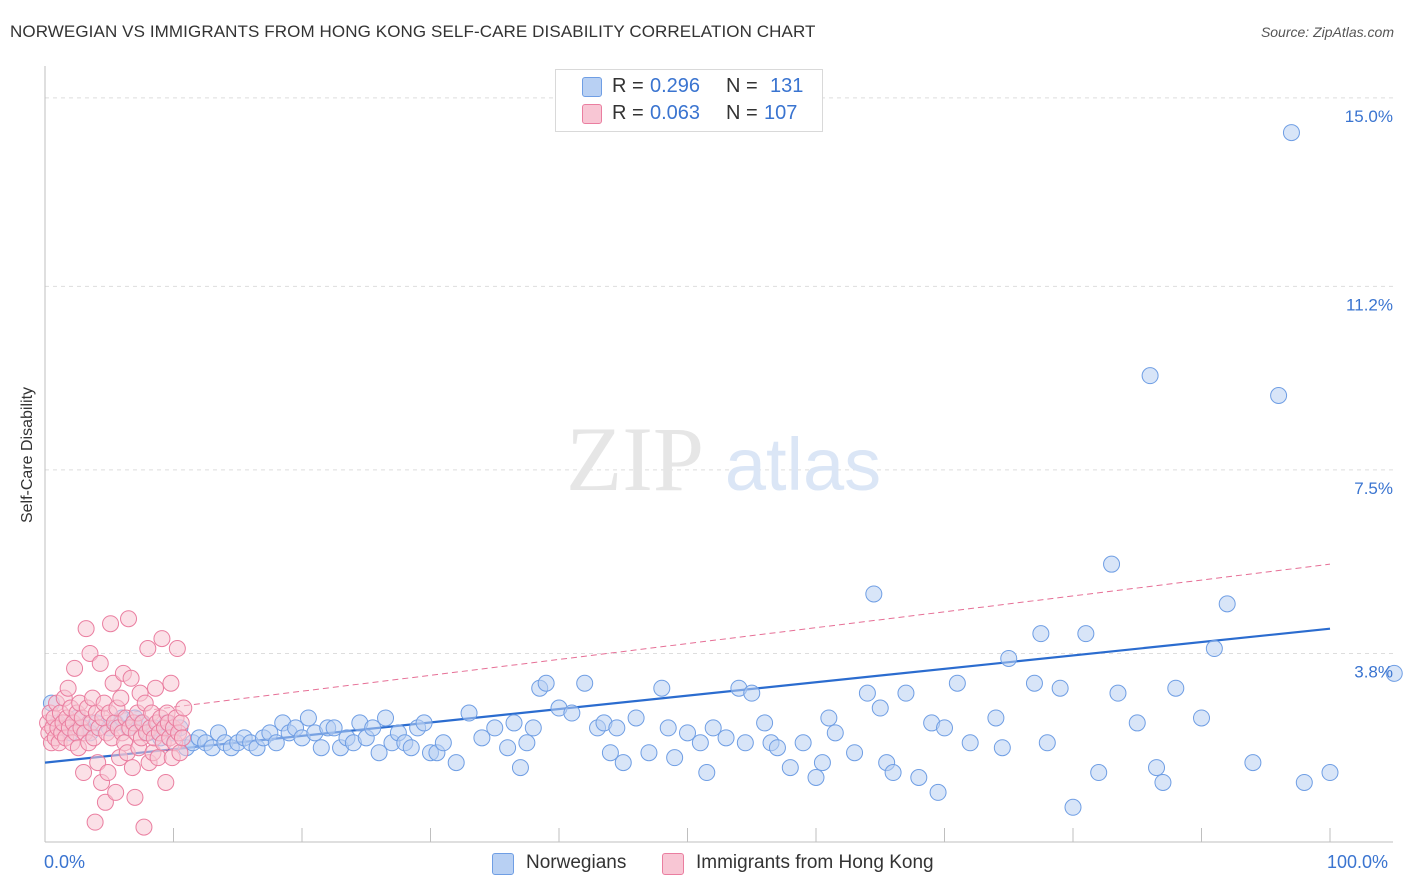  I want to click on watermark: ZIP atlas, so click(723, 459).